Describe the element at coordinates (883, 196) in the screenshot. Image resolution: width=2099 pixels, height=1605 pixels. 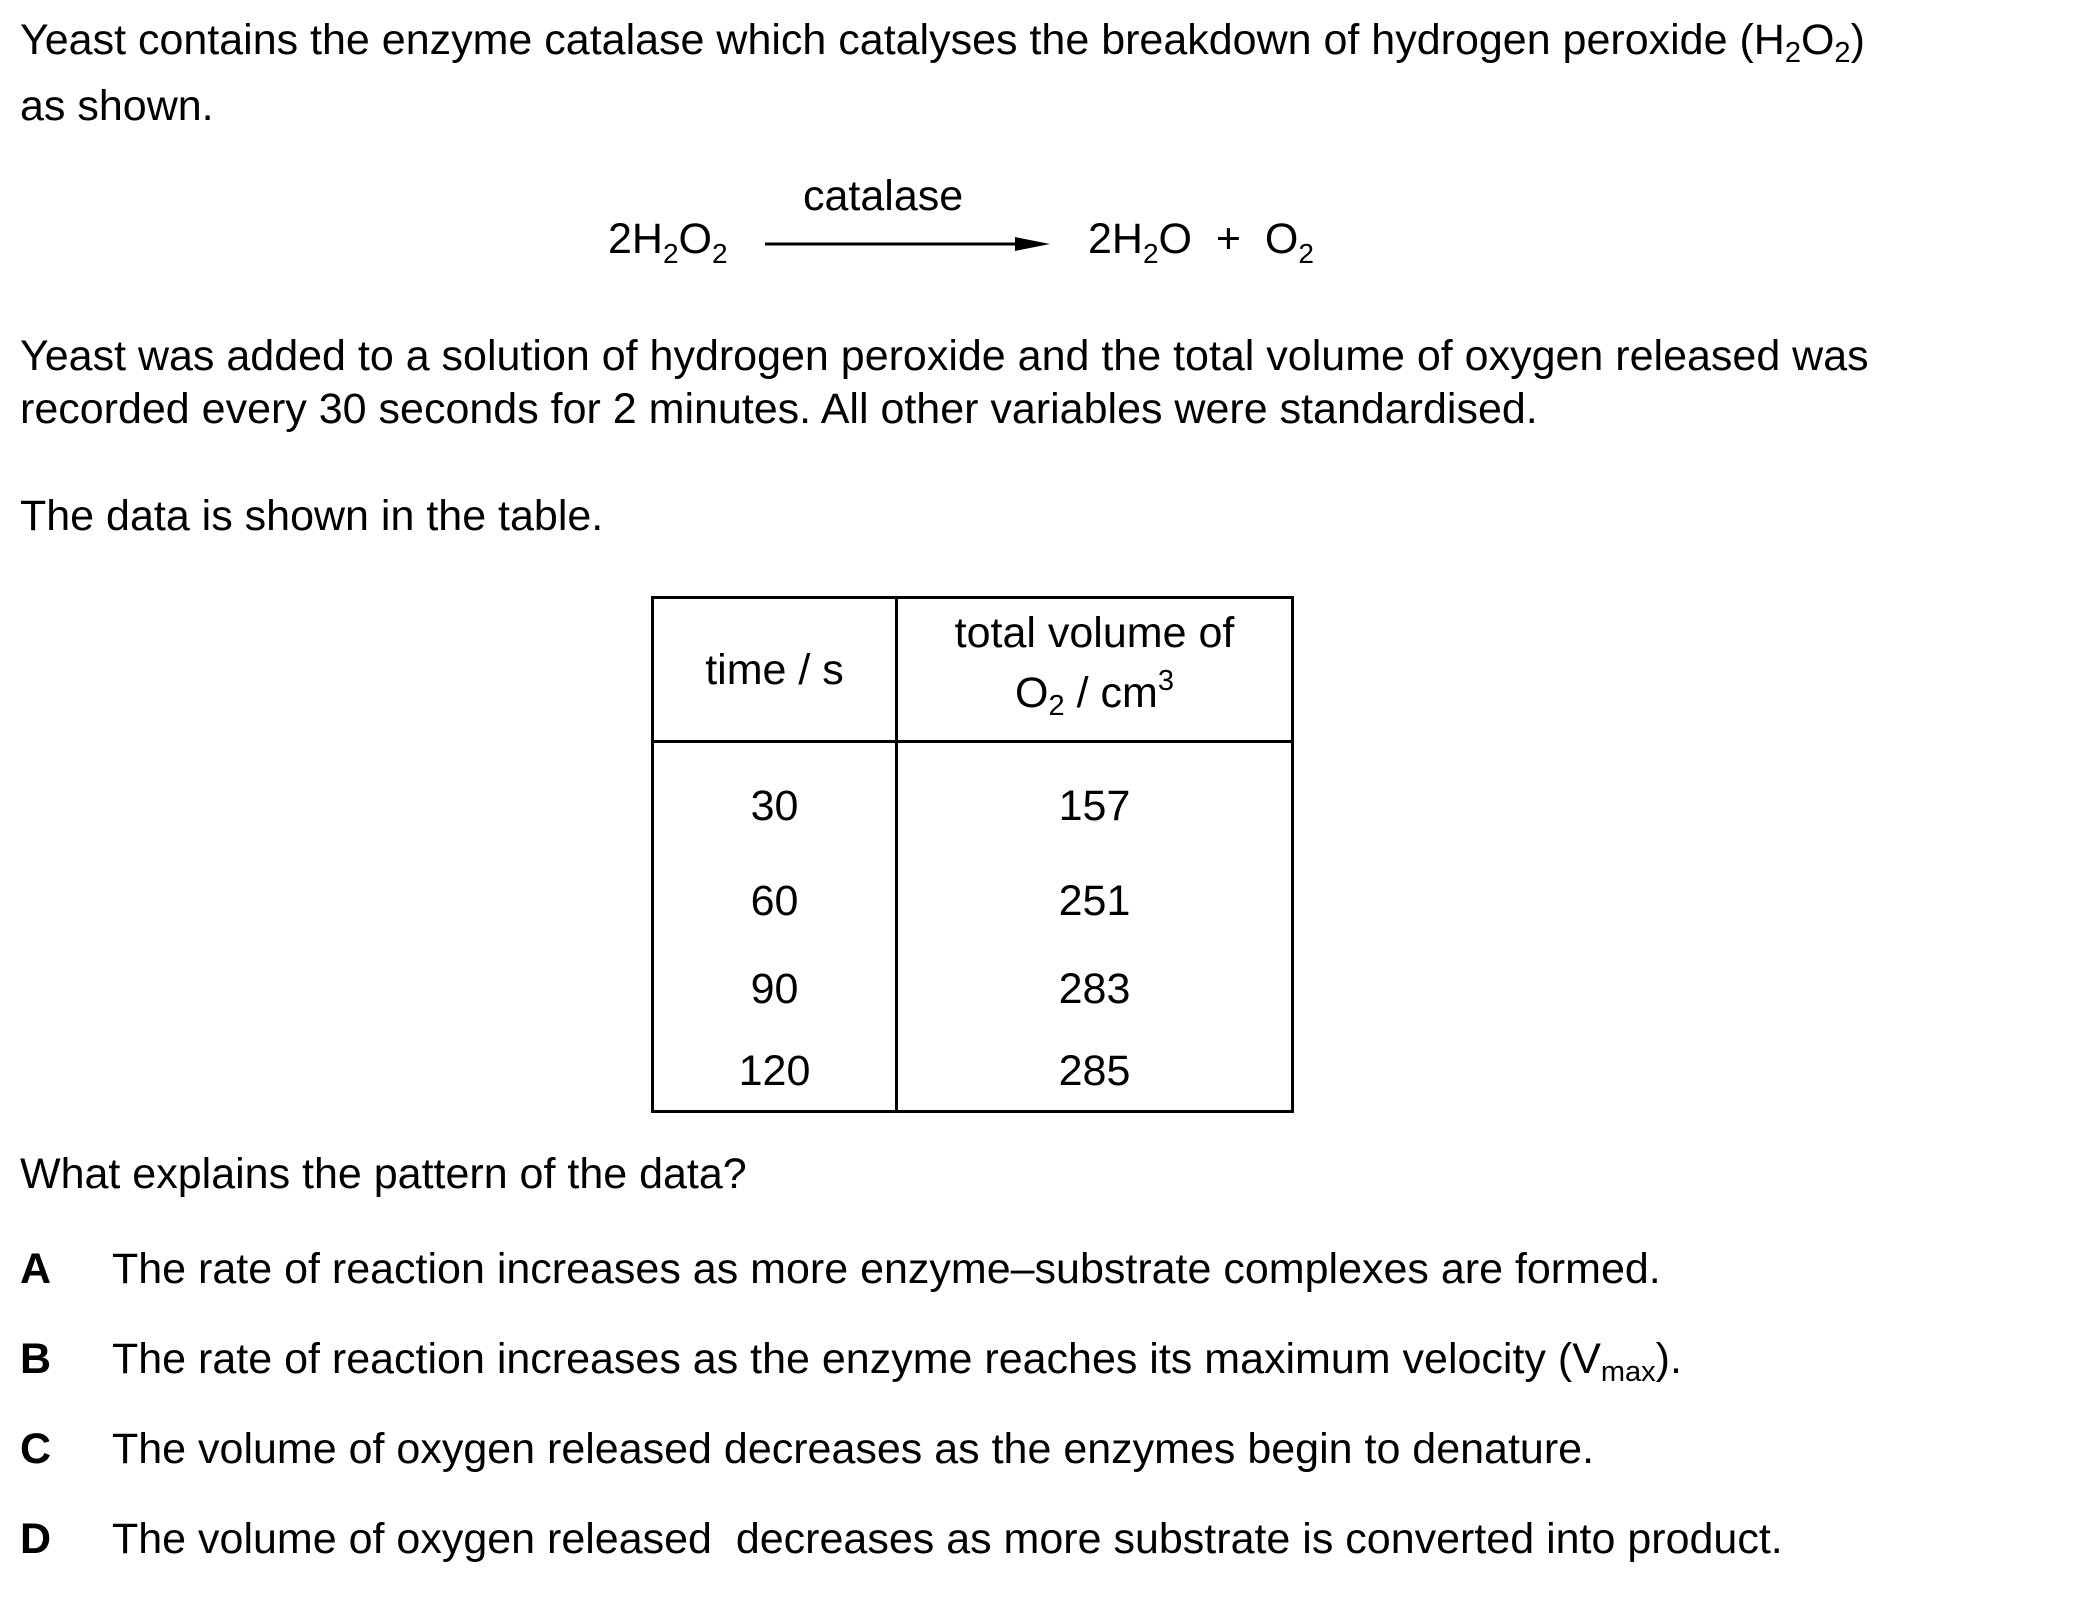
I see `catalyst-label: catalase` at that location.